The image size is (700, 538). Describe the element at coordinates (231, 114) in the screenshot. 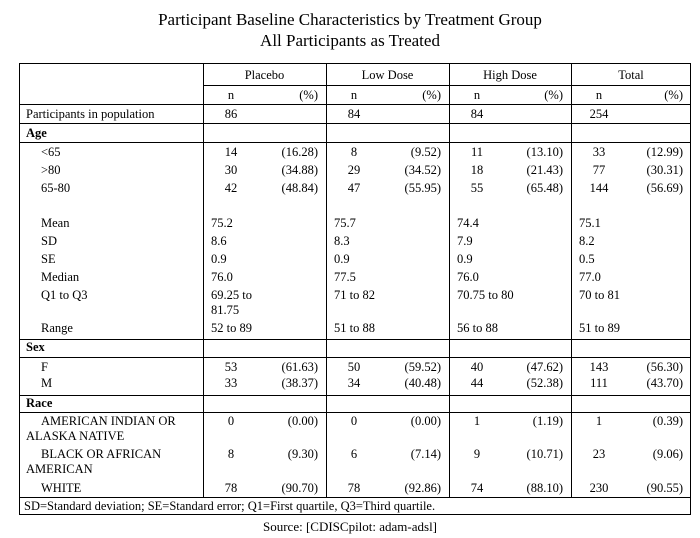

I see `participants-value: 86` at that location.